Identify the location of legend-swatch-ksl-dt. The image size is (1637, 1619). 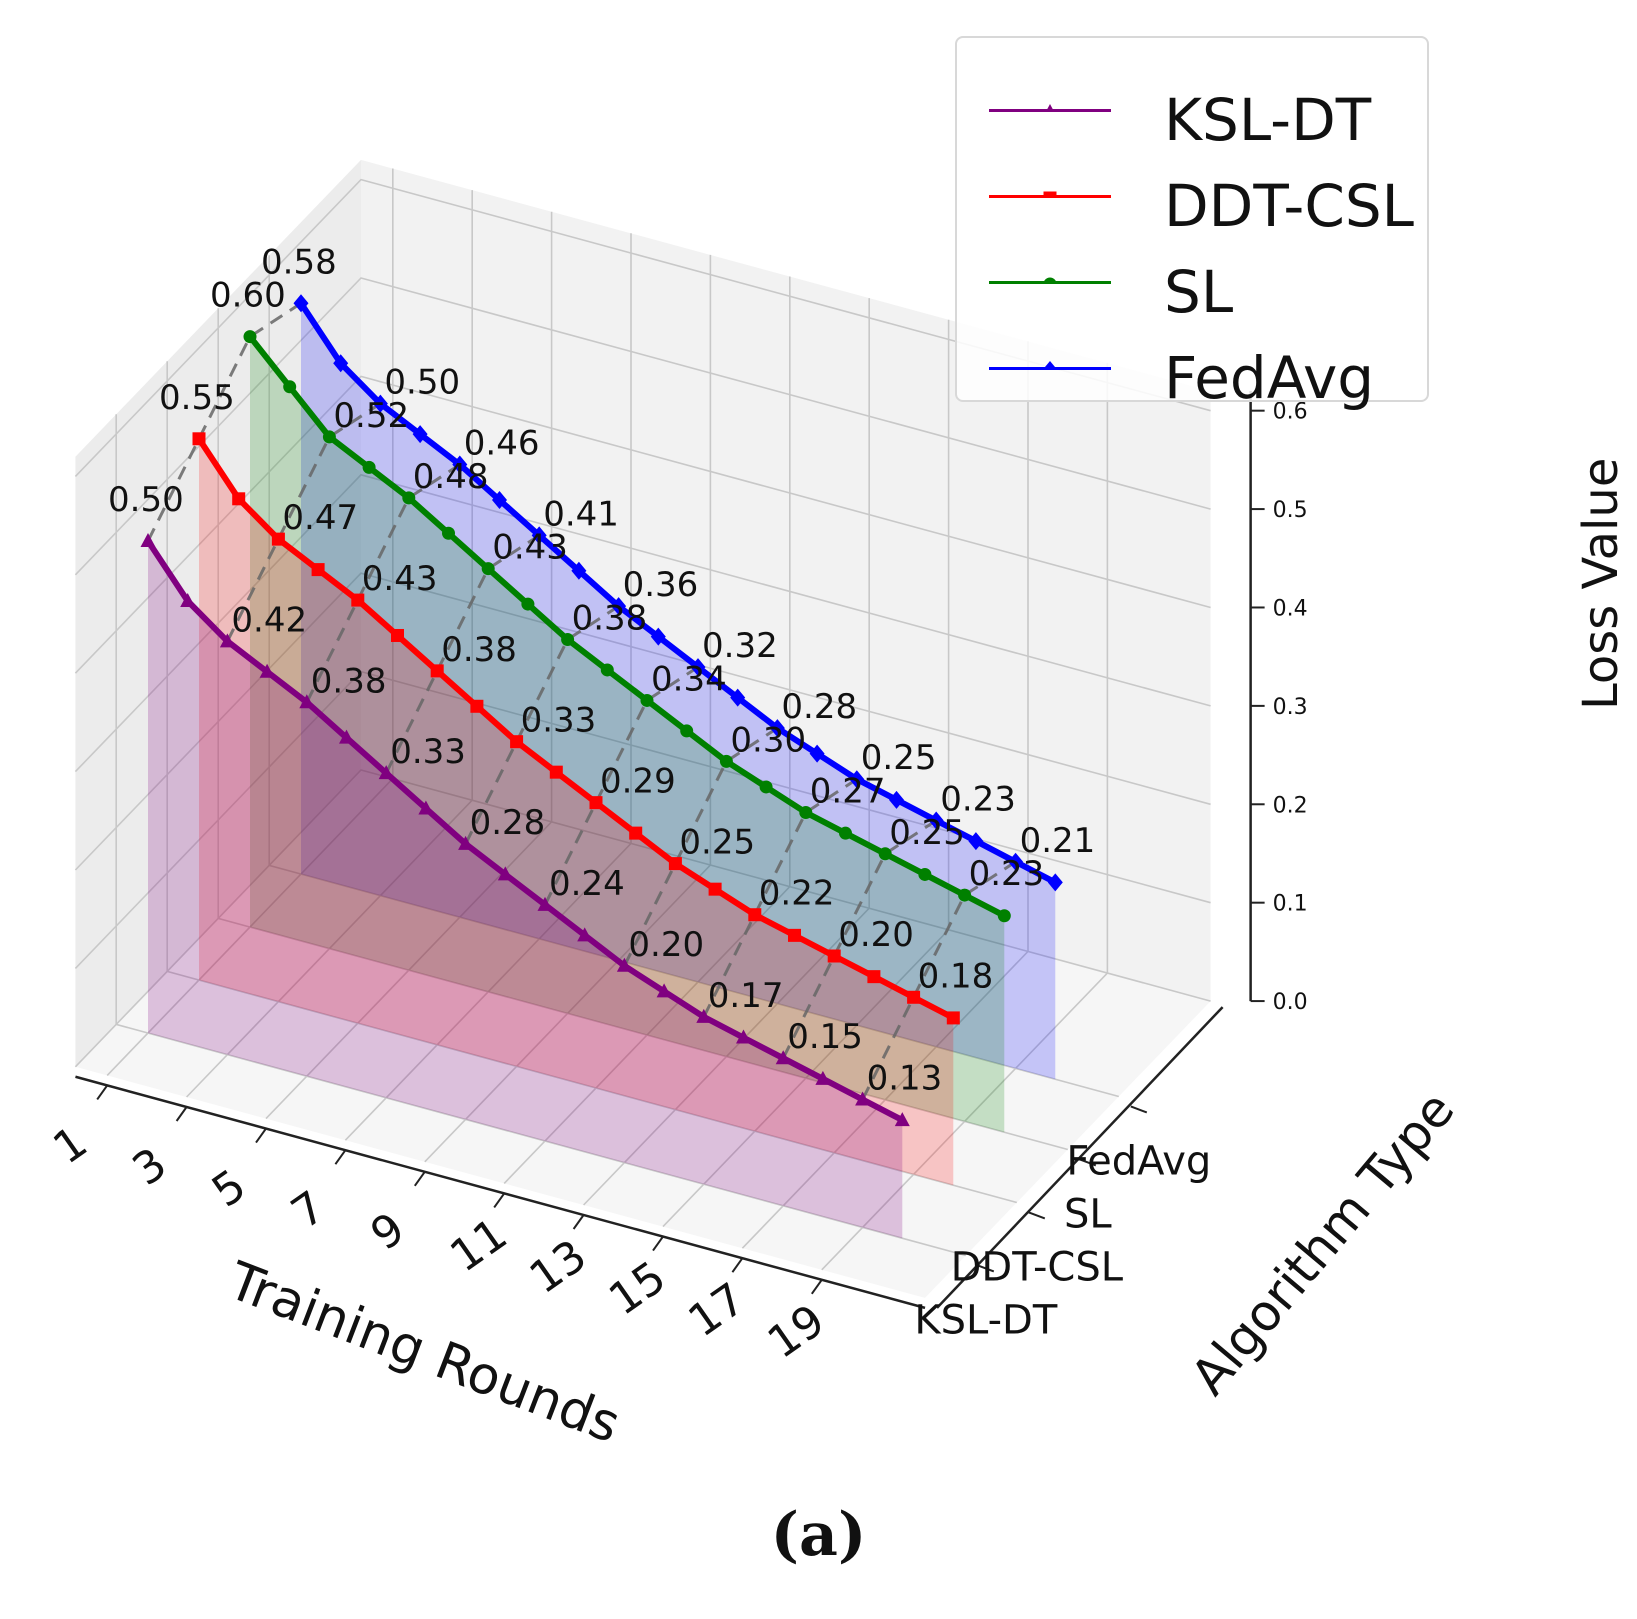
(1050, 108).